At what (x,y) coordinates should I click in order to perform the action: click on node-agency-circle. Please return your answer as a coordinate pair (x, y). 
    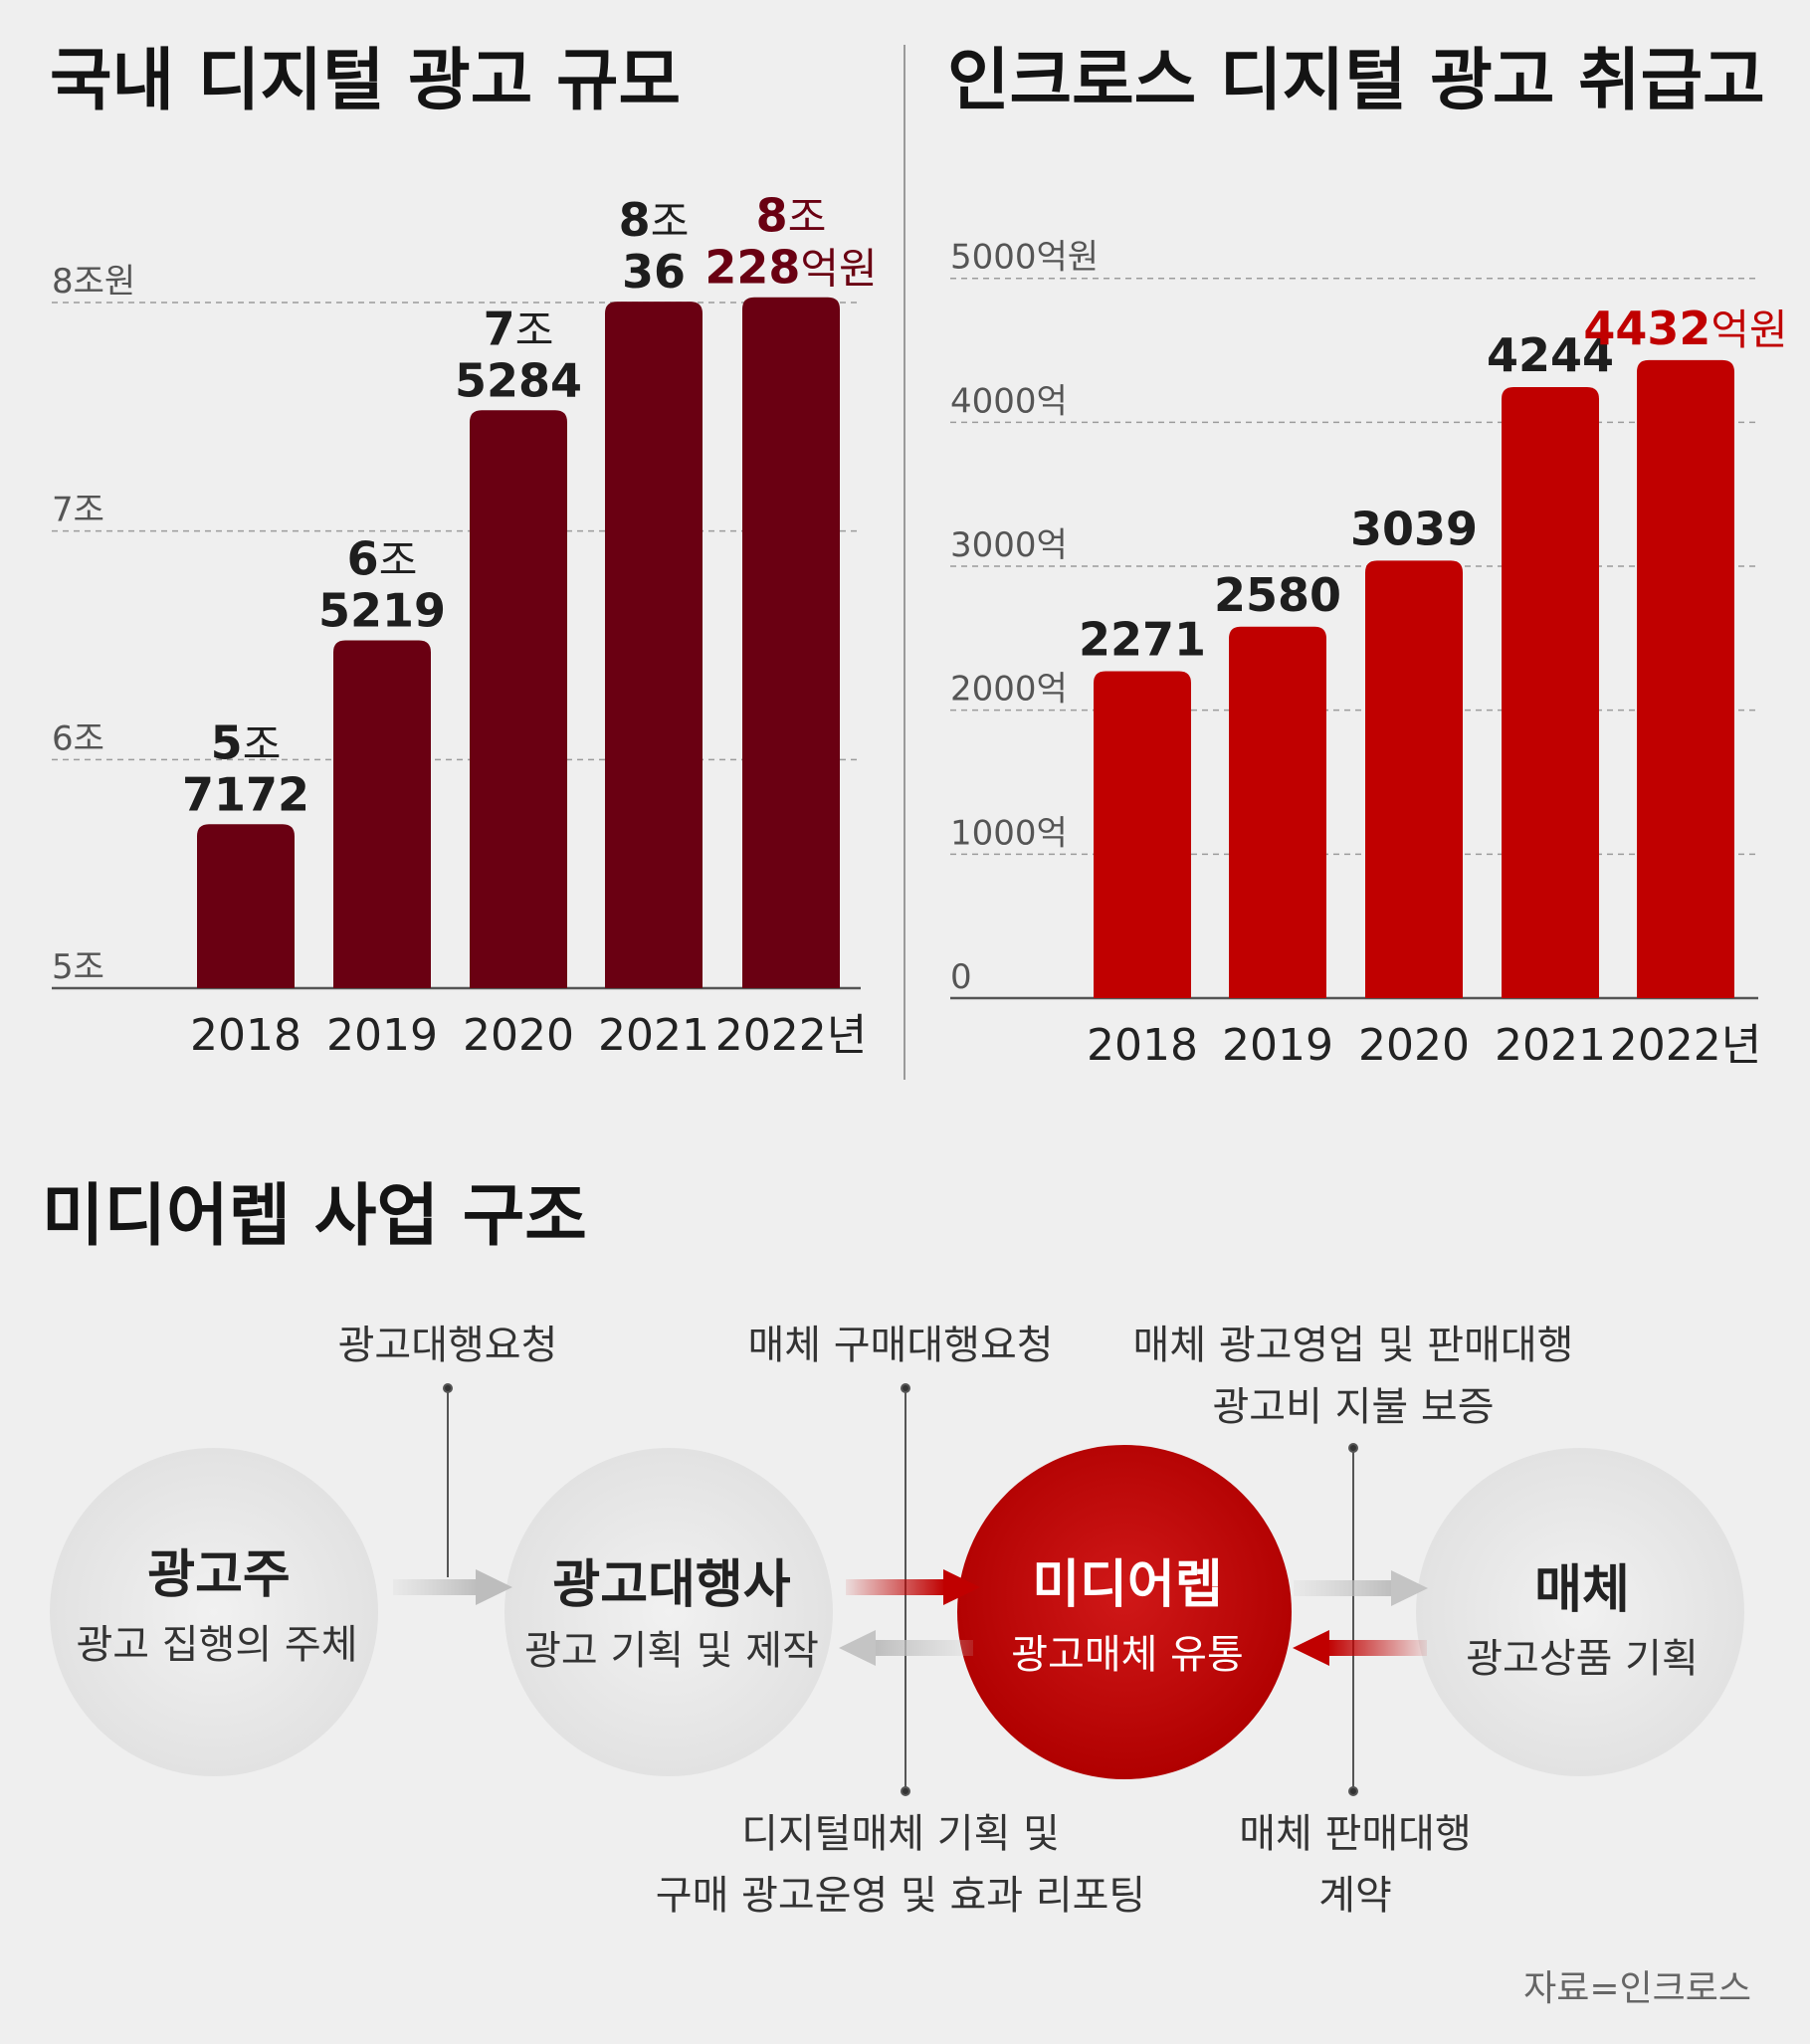
    Looking at the image, I should click on (668, 1612).